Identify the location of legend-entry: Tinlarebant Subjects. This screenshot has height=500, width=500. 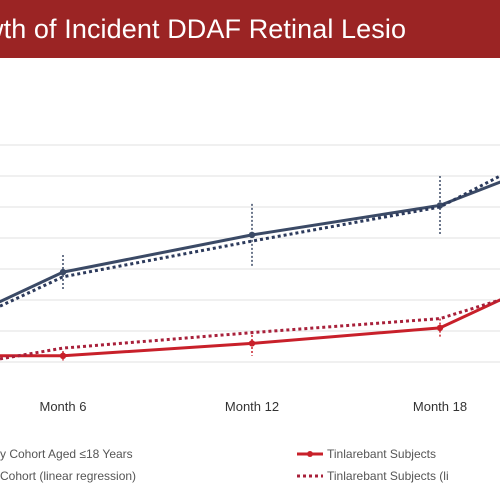
(381, 454).